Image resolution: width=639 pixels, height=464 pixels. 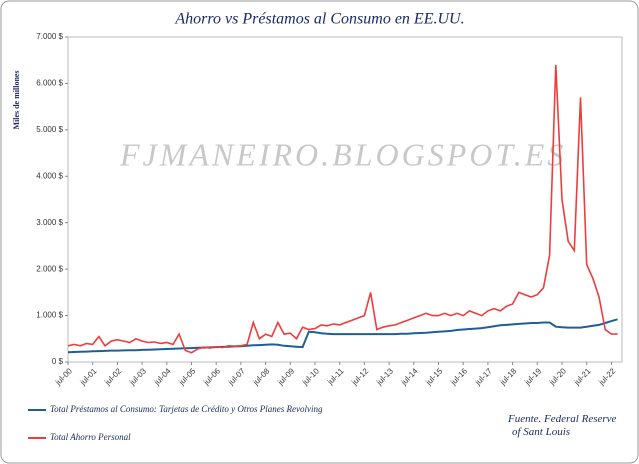 What do you see at coordinates (49, 175) in the screenshot?
I see `y-tick-label: 4.000 $` at bounding box center [49, 175].